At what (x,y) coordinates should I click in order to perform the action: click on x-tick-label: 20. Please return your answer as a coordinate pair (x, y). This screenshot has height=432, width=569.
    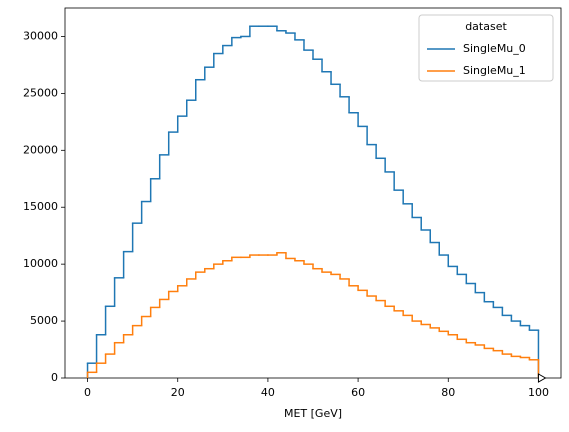
    Looking at the image, I should click on (178, 392).